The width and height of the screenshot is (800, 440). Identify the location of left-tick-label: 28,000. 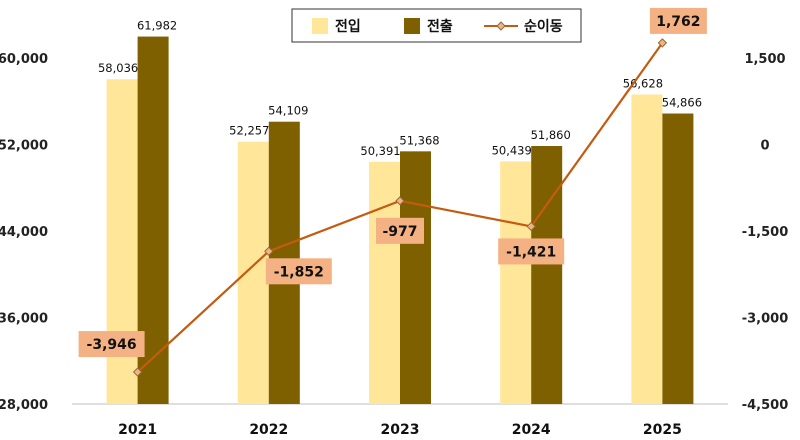
(24, 405).